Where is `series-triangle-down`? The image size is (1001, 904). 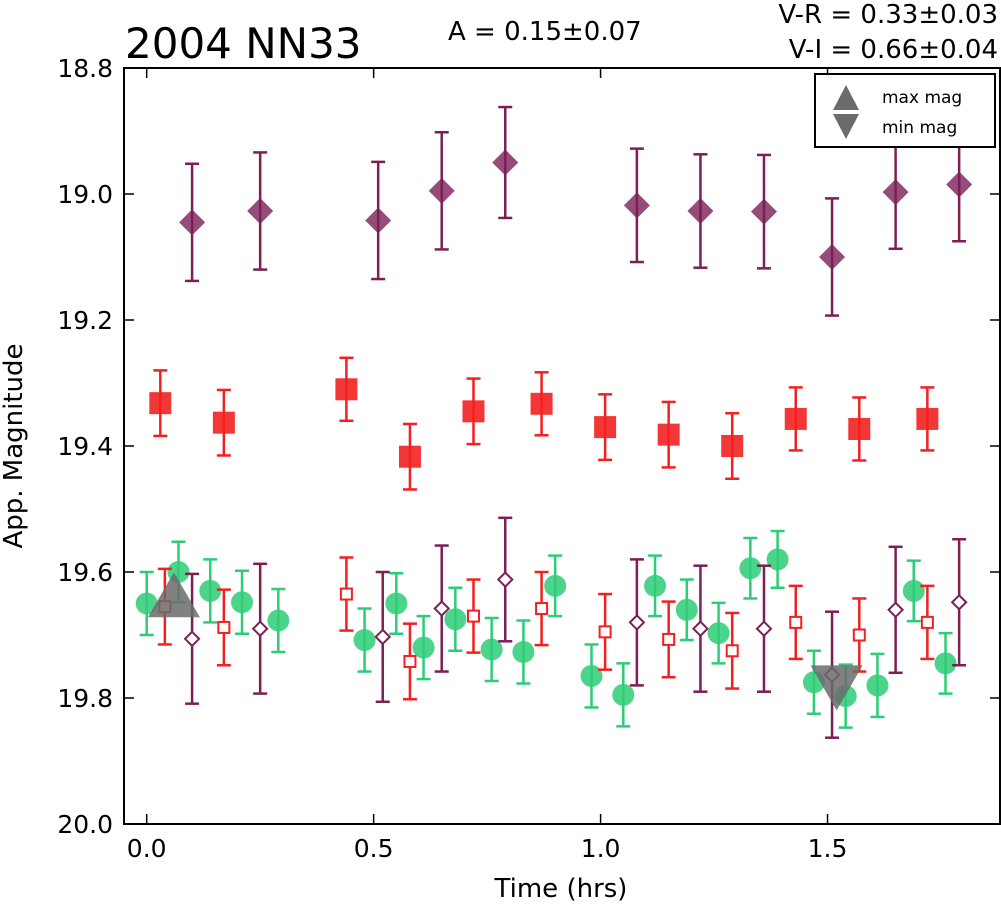
series-triangle-down is located at coordinates (836, 688).